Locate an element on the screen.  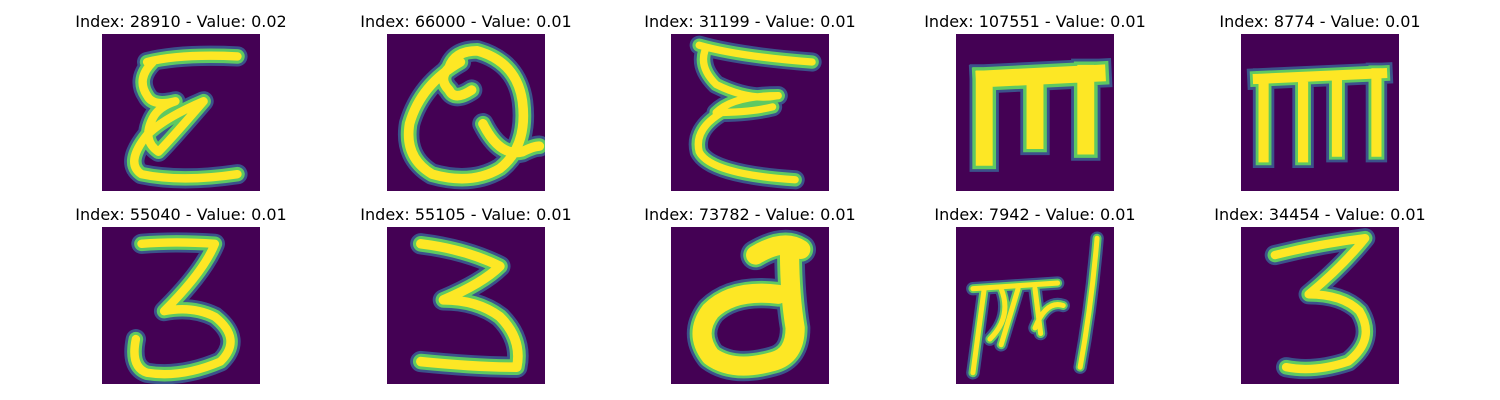
panel-7: Index: 55105 - Value: 0.01 is located at coordinates (466, 295).